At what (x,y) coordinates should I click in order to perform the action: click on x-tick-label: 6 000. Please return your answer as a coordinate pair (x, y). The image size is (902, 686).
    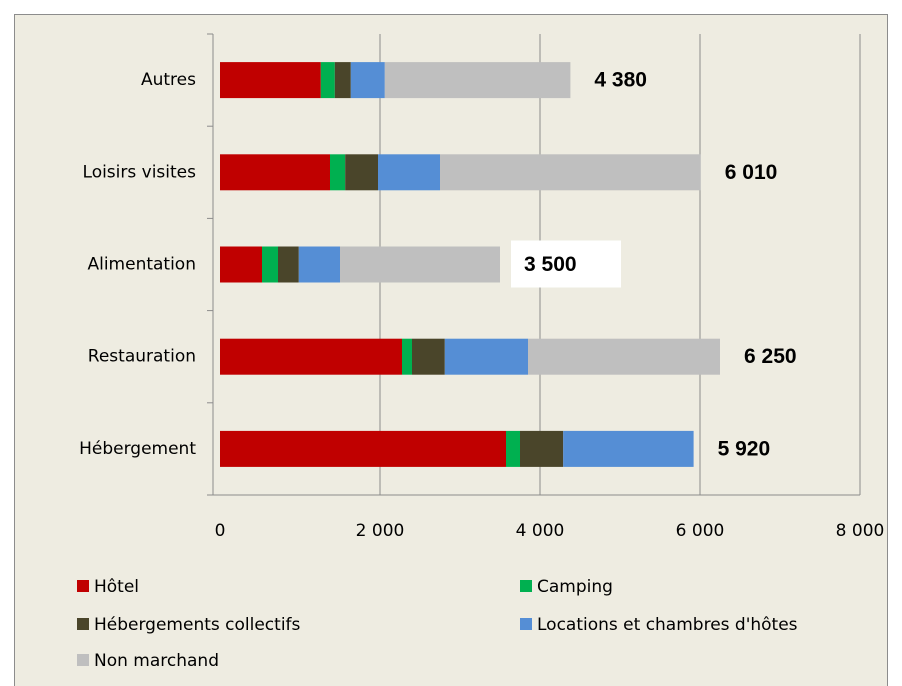
    Looking at the image, I should click on (700, 531).